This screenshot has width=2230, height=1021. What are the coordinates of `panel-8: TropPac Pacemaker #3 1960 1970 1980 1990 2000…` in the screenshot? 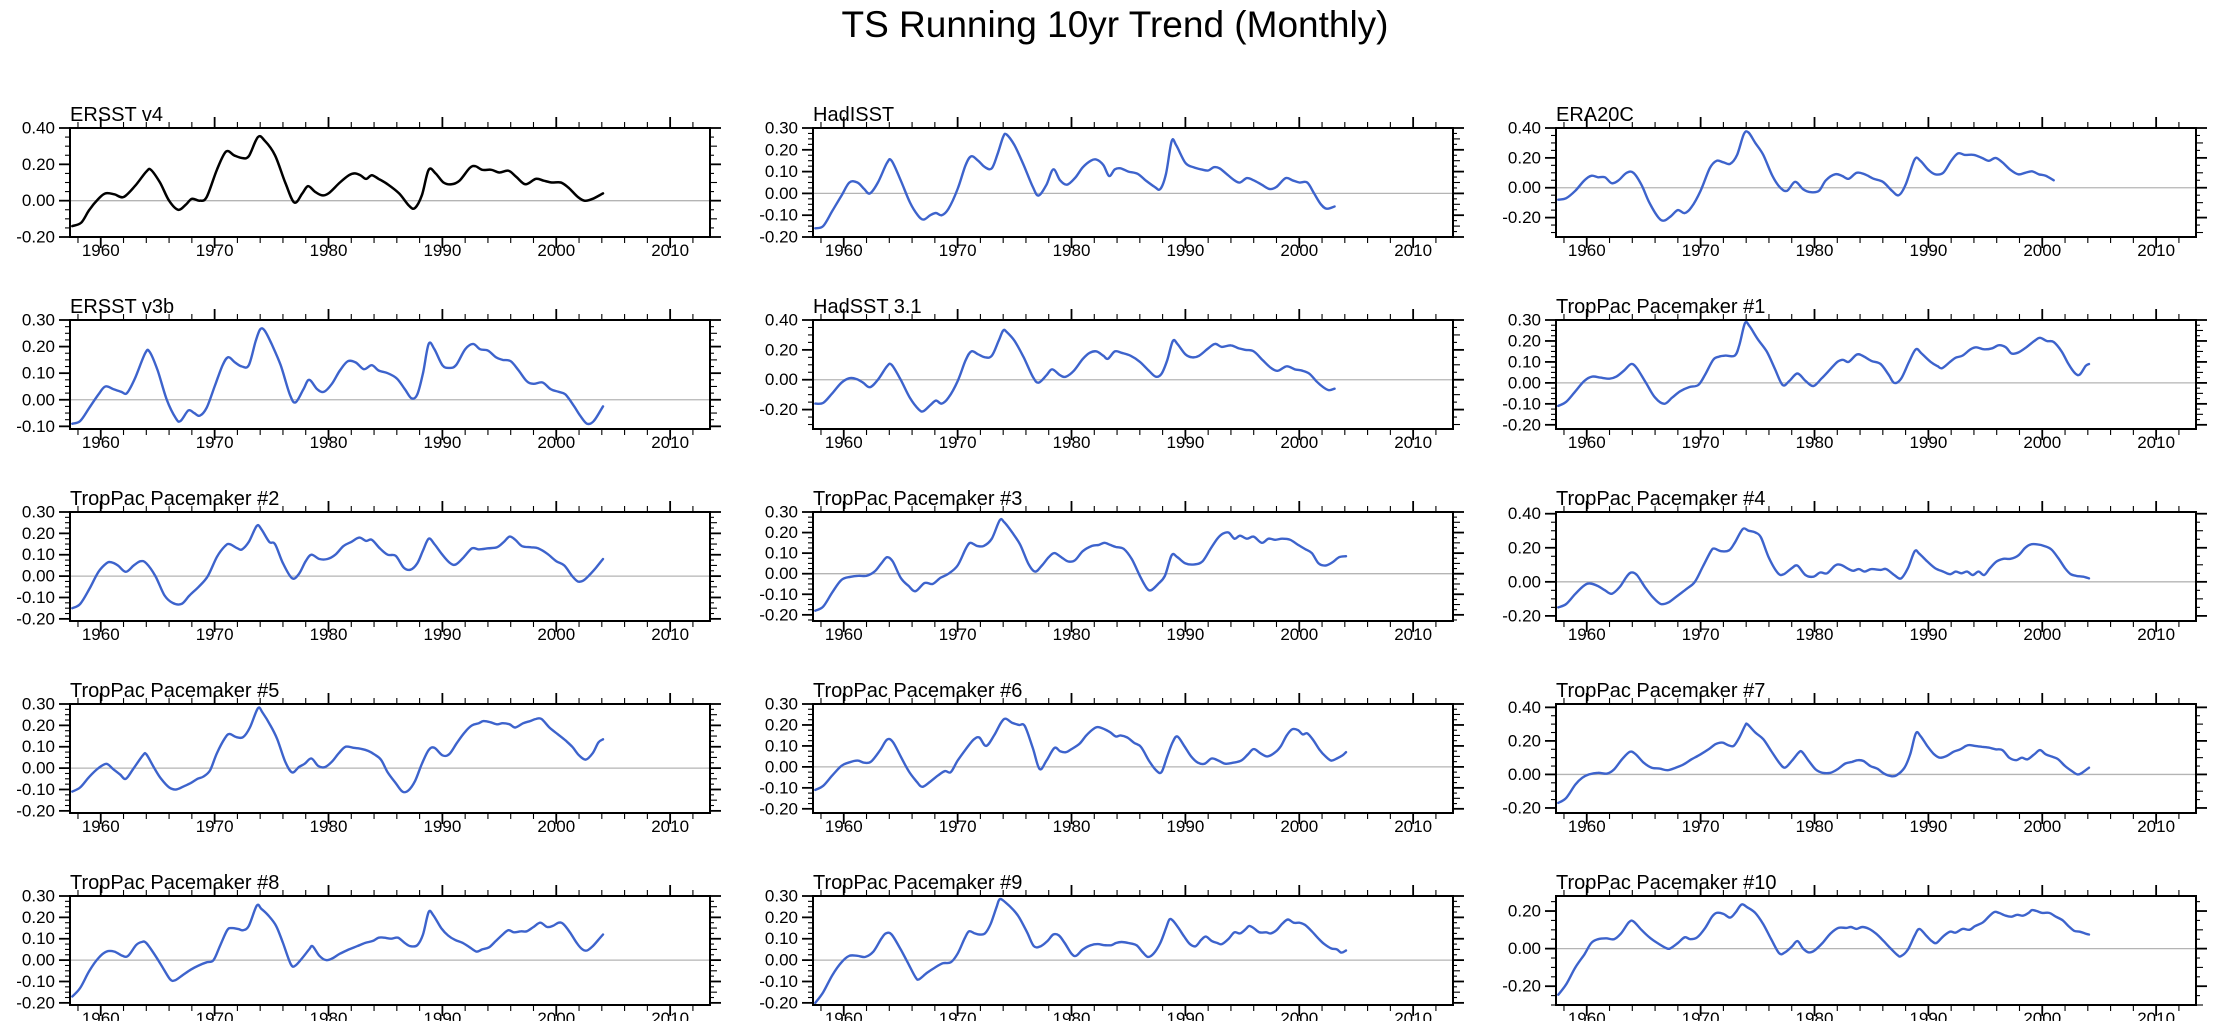 It's located at (1115, 544).